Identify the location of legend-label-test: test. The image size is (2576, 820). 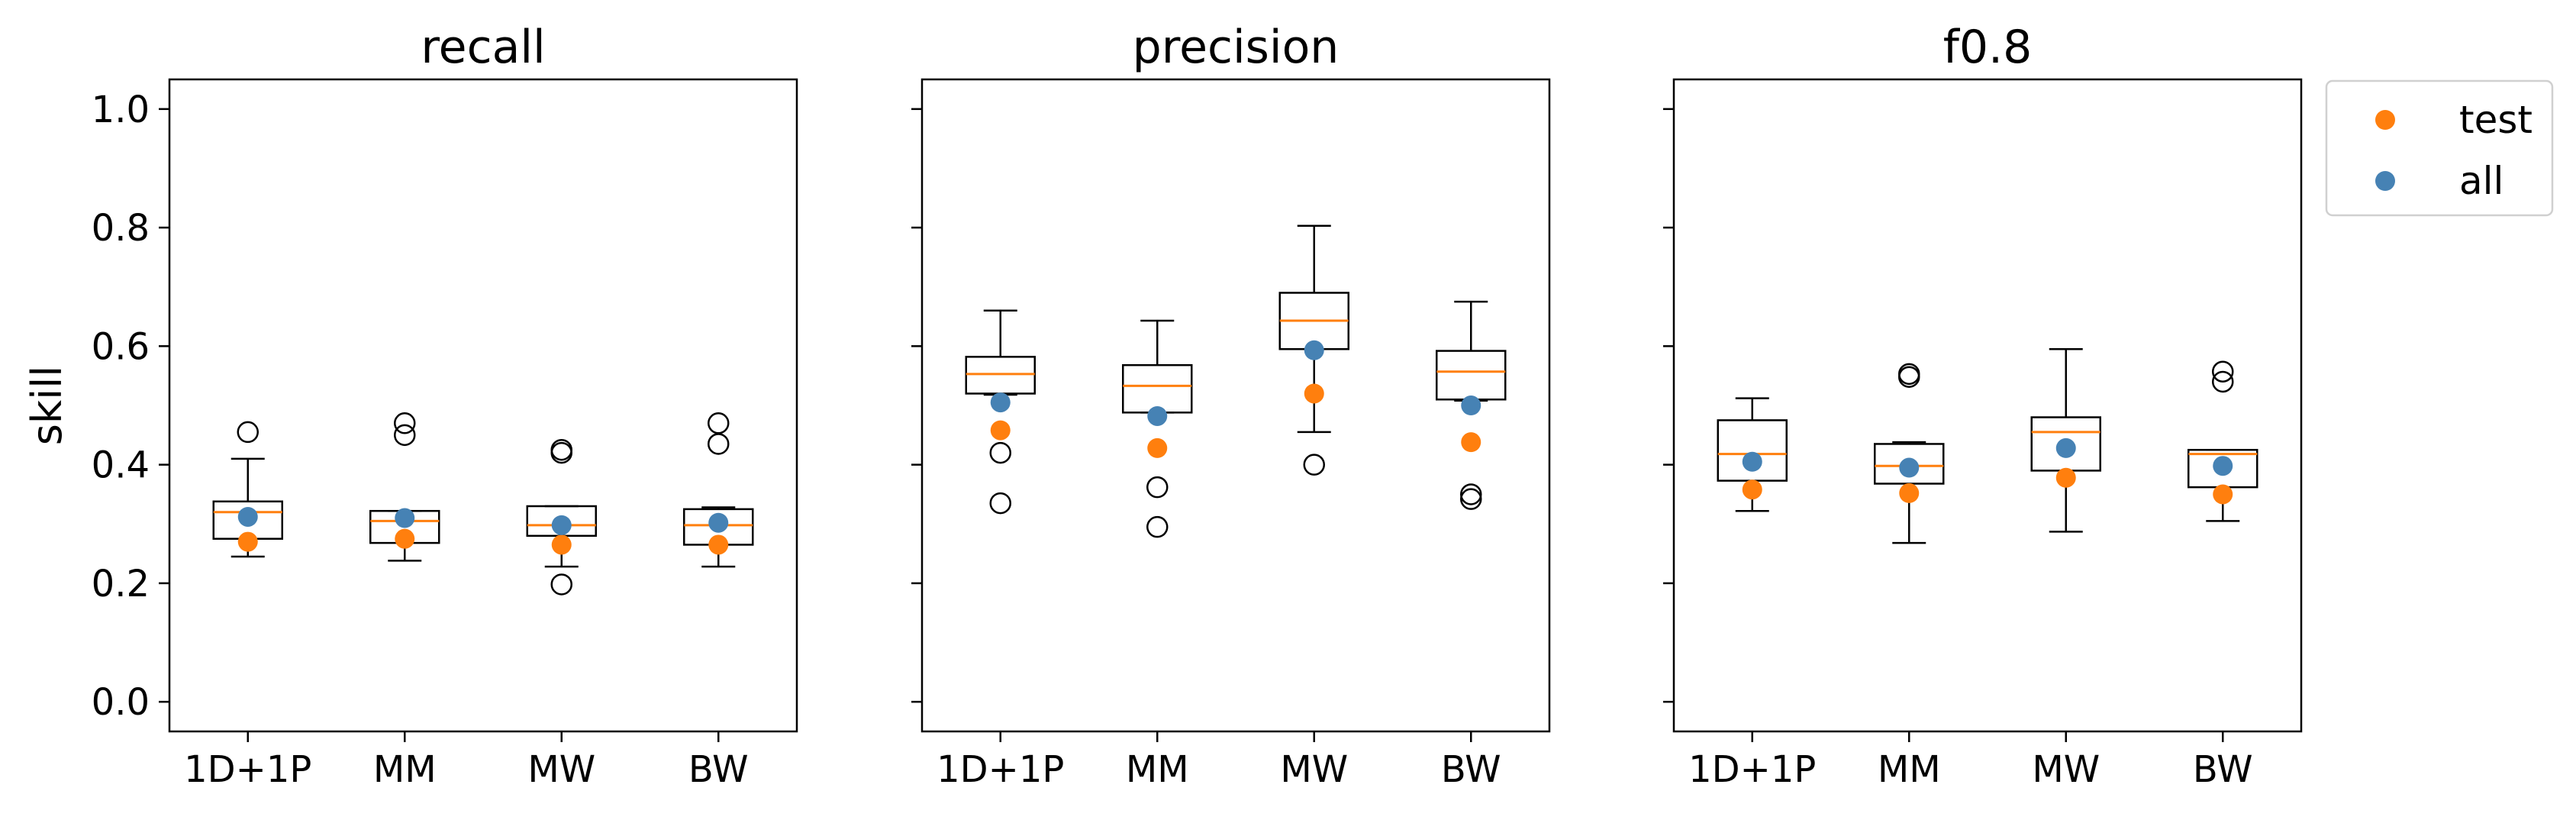
(2495, 120).